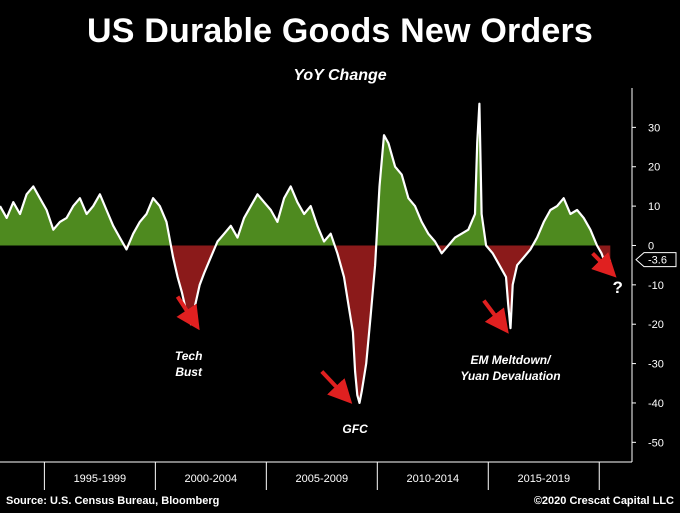 Image resolution: width=680 pixels, height=513 pixels. I want to click on last-value-label: -3.6, so click(657, 261).